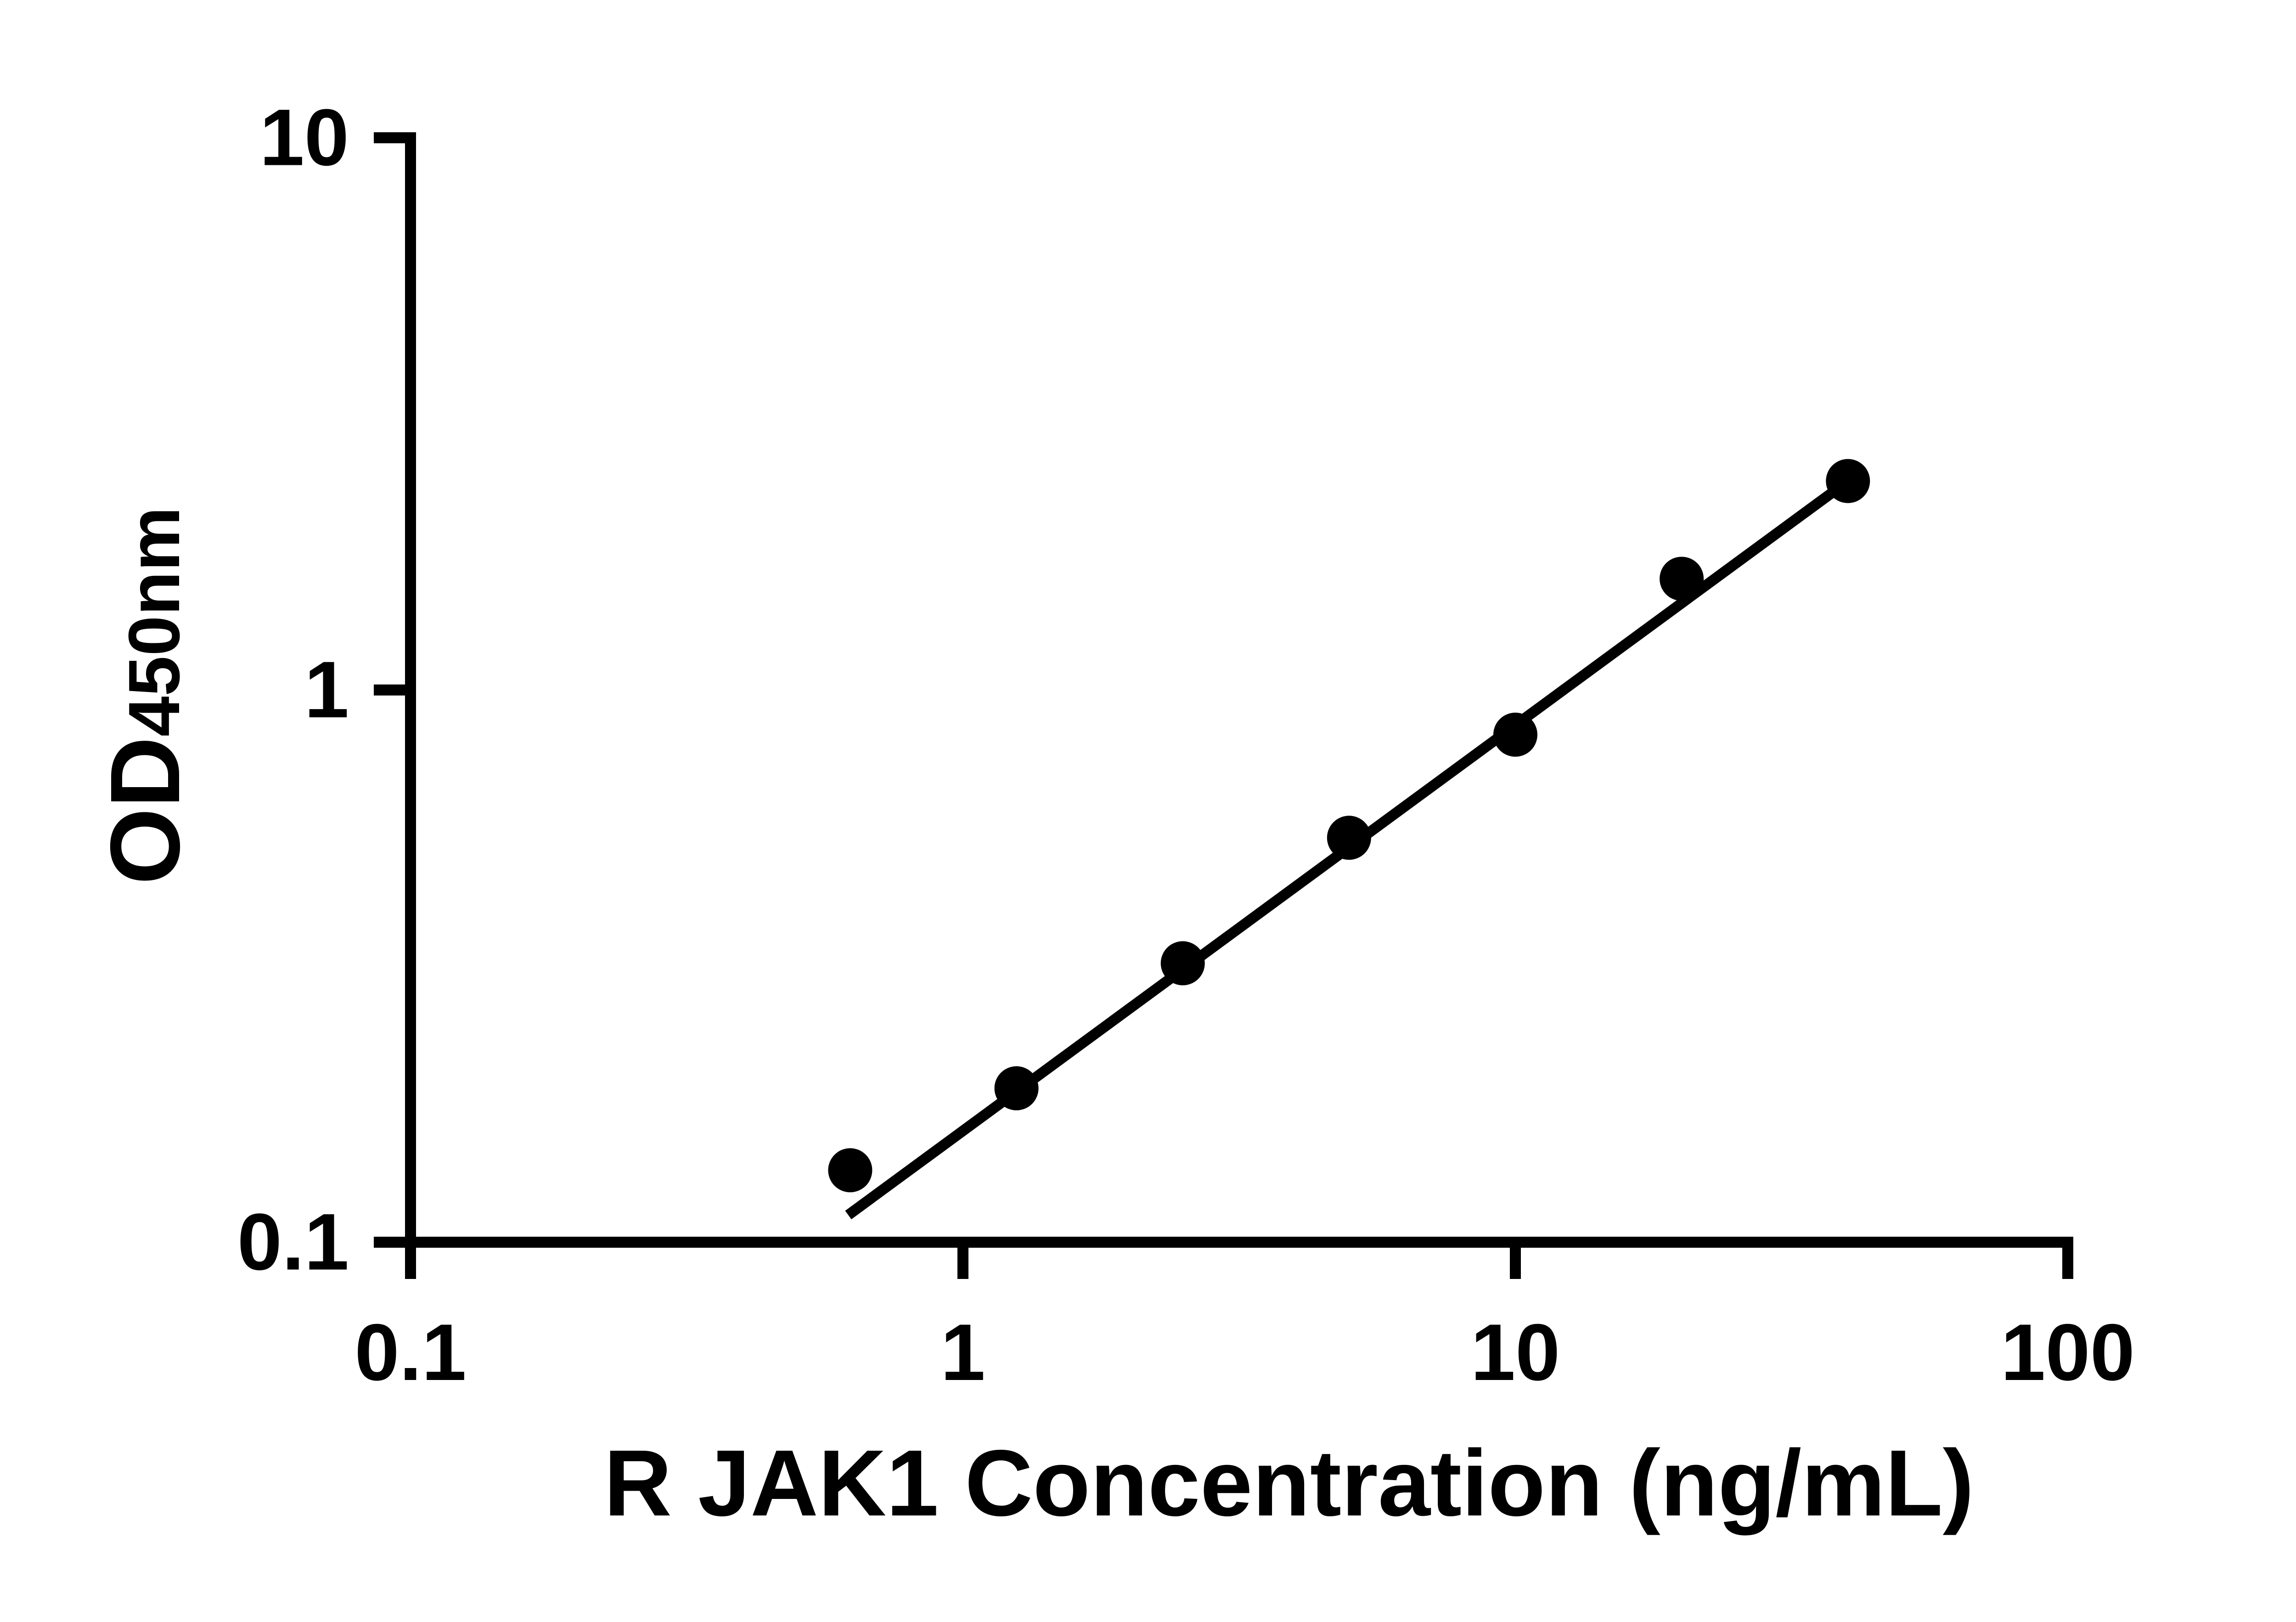 The width and height of the screenshot is (2296, 1622). What do you see at coordinates (304, 138) in the screenshot?
I see `y-tick-label: 10` at bounding box center [304, 138].